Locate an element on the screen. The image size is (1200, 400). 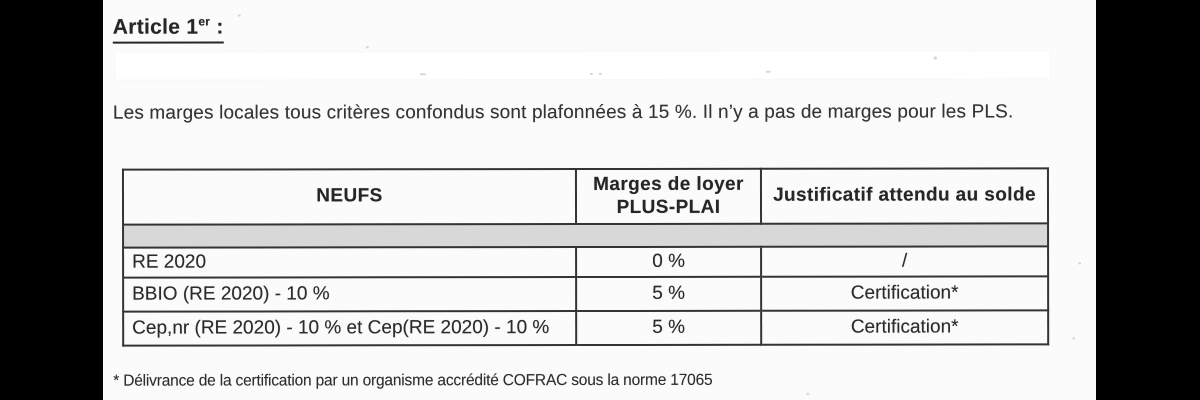
gray-spacer-cell is located at coordinates (586, 235).